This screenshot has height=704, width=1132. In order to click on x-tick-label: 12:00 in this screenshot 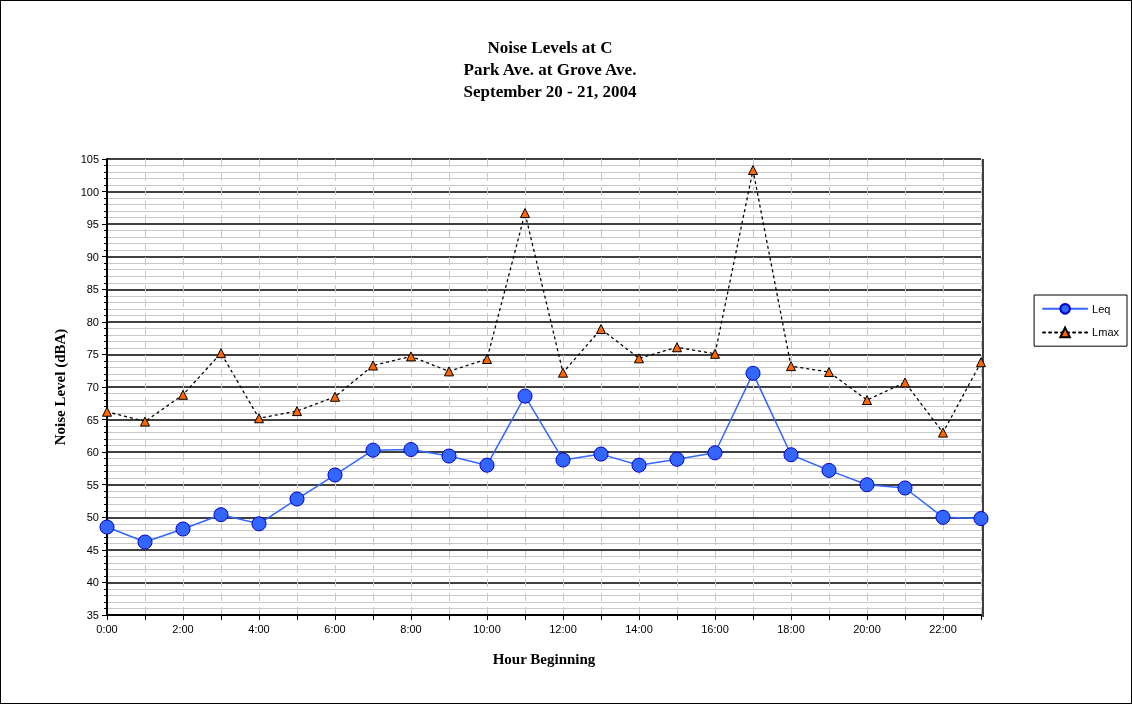, I will do `click(563, 628)`.